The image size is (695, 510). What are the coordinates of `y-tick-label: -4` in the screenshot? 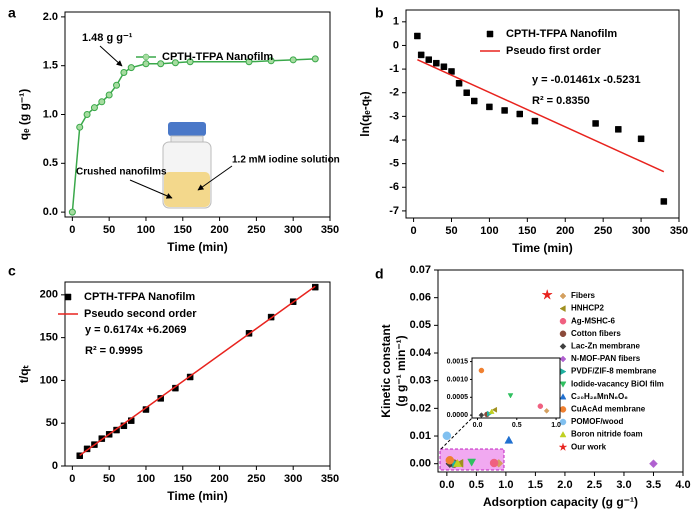 It's located at (394, 140).